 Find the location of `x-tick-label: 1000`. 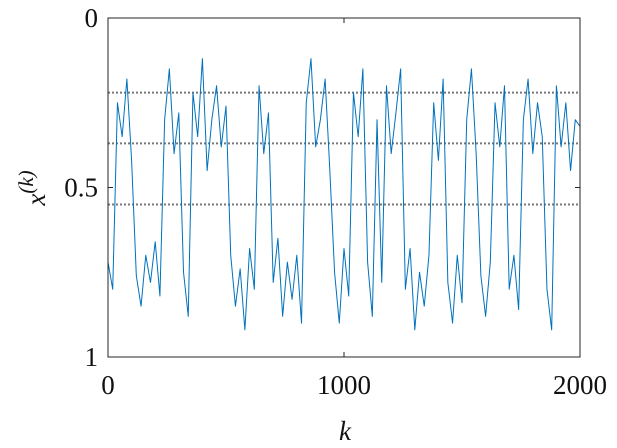

x-tick-label: 1000 is located at coordinates (344, 385).